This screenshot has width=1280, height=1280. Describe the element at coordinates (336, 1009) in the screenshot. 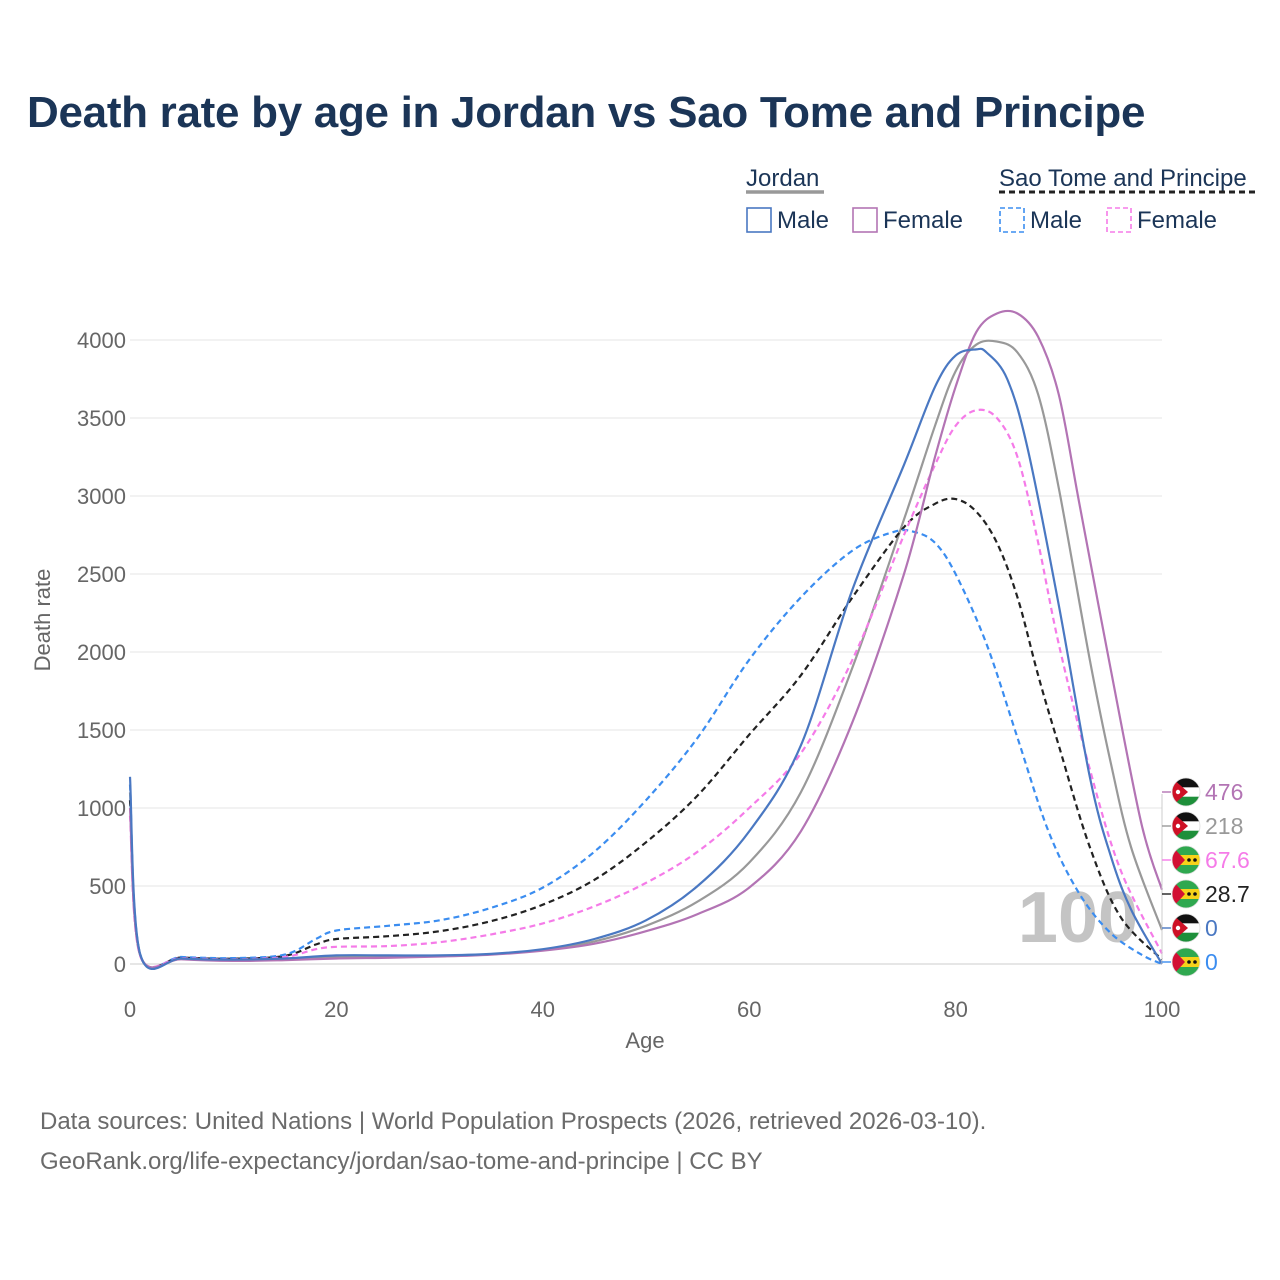

I see `x-tick-label: 20` at that location.